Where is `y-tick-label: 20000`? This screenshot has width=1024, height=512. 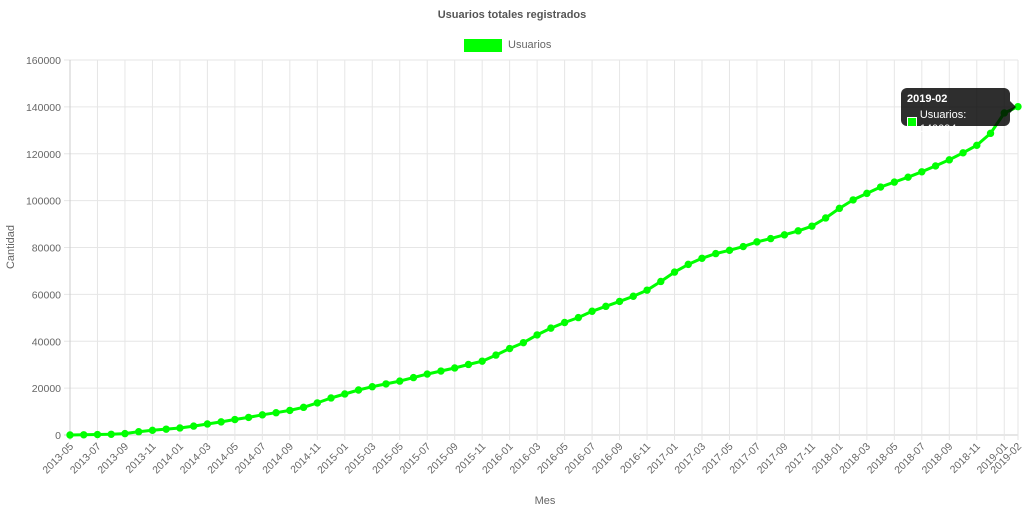
y-tick-label: 20000 is located at coordinates (46, 389).